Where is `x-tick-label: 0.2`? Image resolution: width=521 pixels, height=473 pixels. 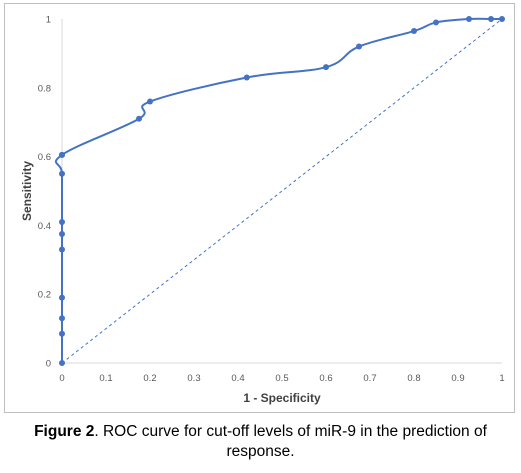 x-tick-label: 0.2 is located at coordinates (149, 378).